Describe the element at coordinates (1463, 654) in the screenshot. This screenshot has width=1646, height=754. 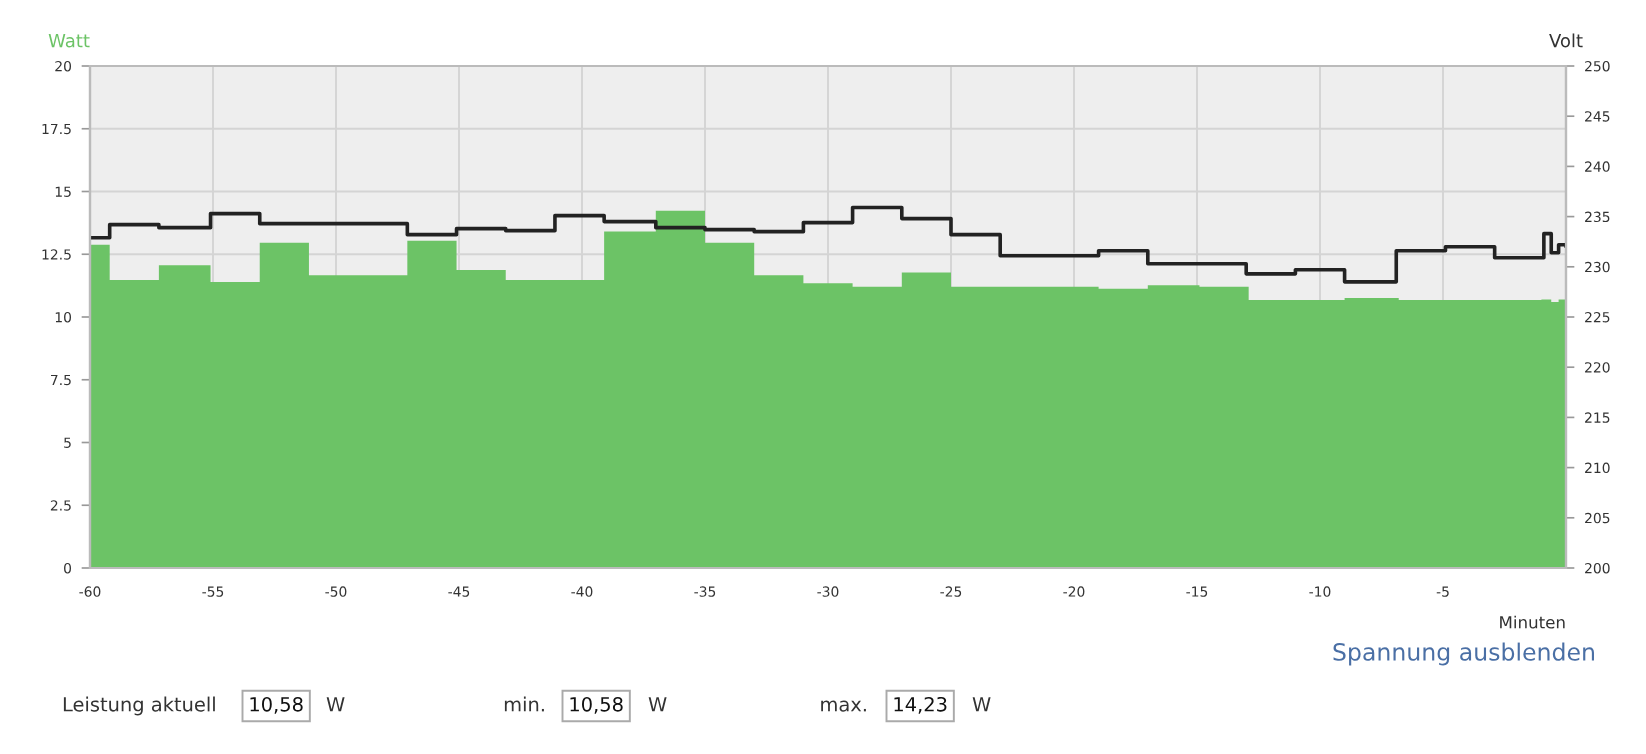
I see `text: Spannung ausblenden` at that location.